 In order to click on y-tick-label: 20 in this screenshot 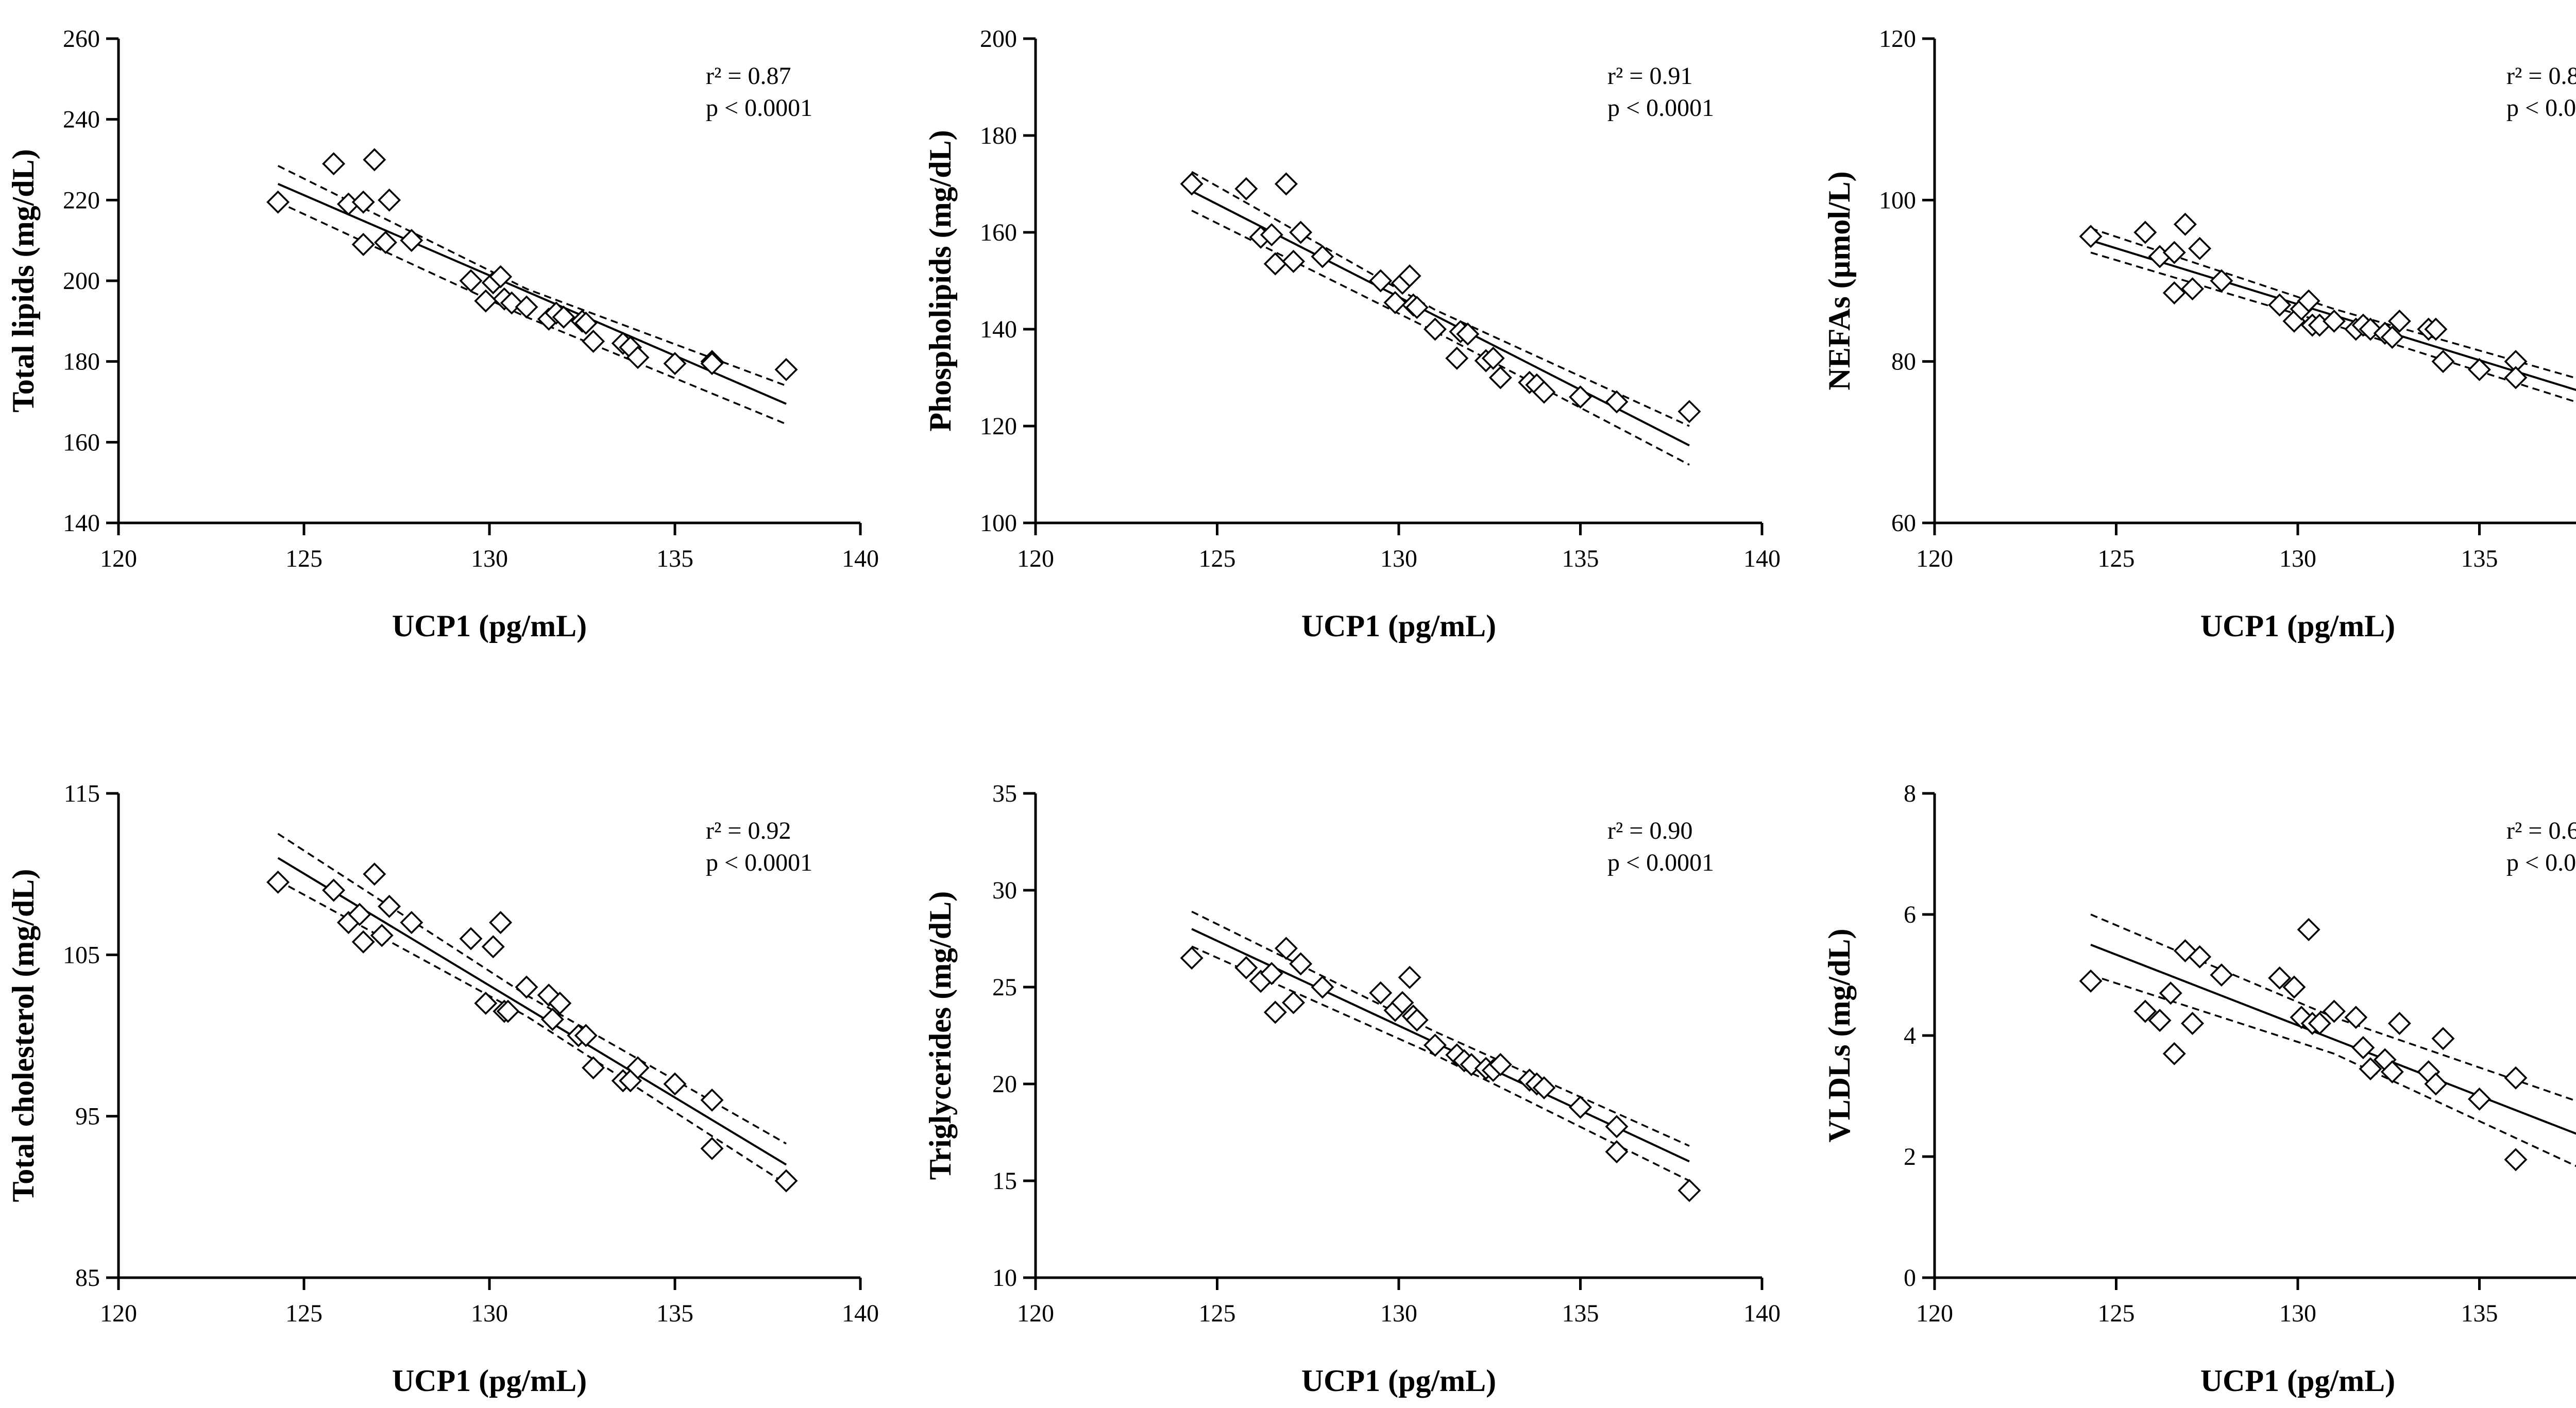, I will do `click(1004, 1085)`.